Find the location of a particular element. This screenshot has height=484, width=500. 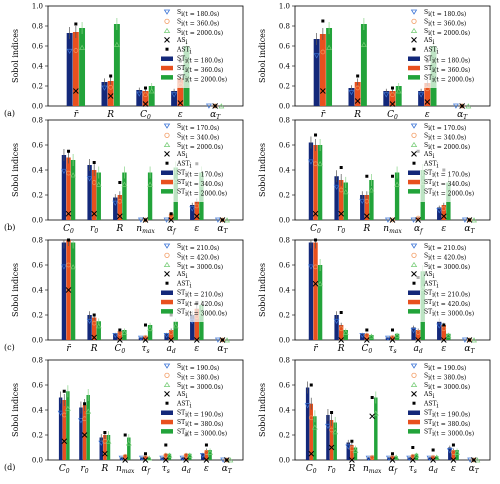

y-tick-label: 0.2 is located at coordinates (284, 87).